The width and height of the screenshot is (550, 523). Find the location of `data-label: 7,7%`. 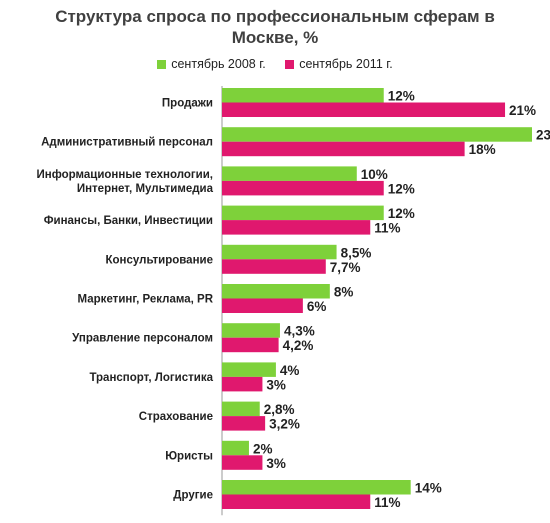

data-label: 7,7% is located at coordinates (345, 267).